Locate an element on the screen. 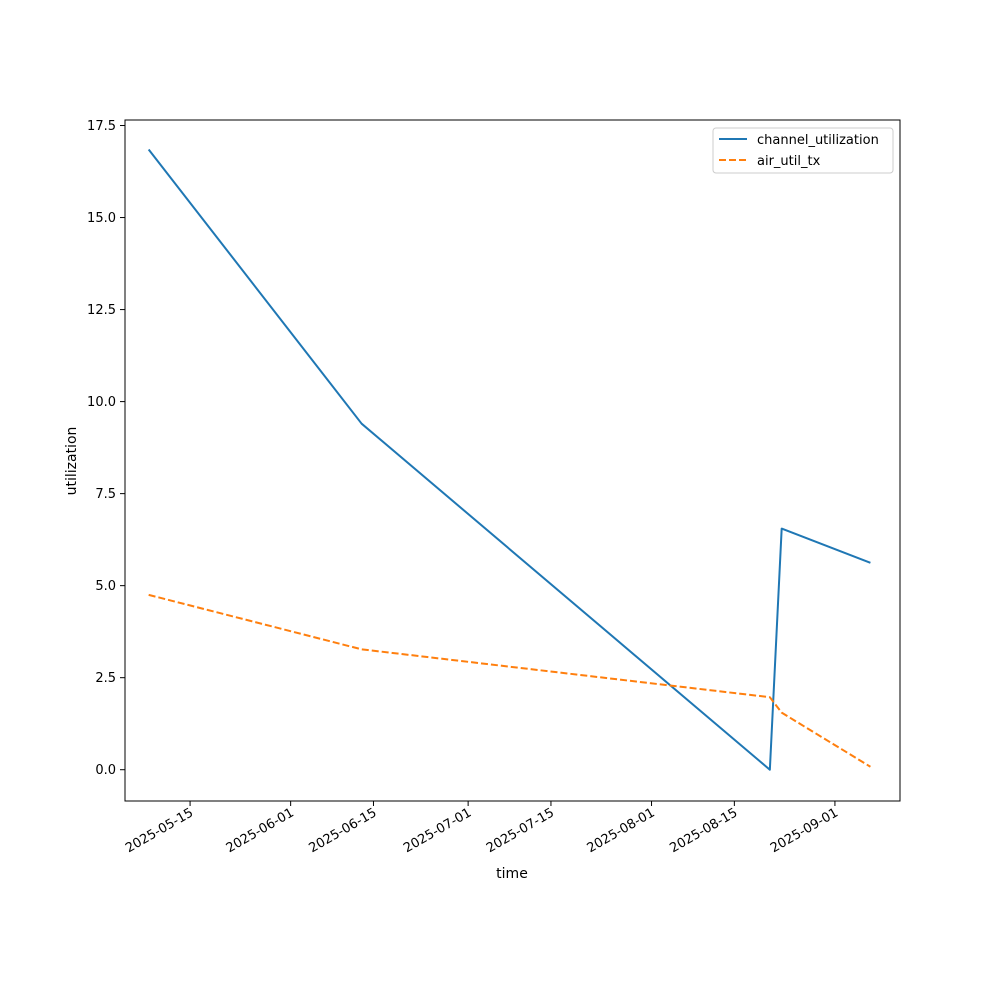 The image size is (1000, 1000). x-tick-label: 2025-08-15 is located at coordinates (703, 830).